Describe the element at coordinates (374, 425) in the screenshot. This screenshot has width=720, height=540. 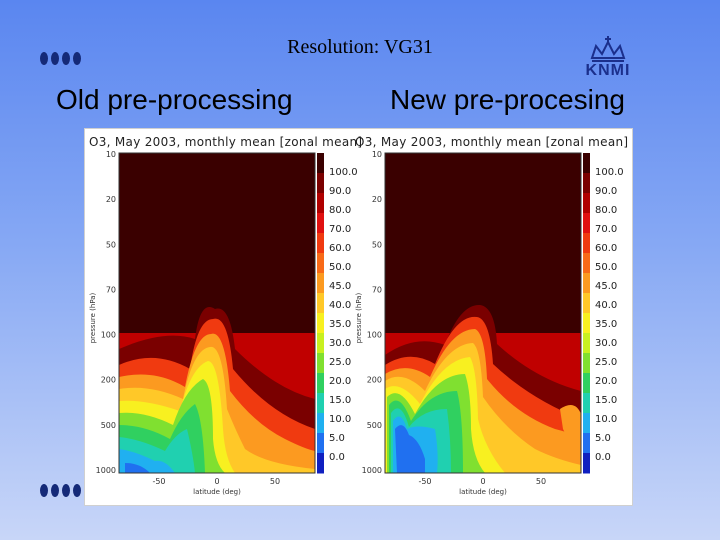
I see `y-tick-label: 500` at that location.